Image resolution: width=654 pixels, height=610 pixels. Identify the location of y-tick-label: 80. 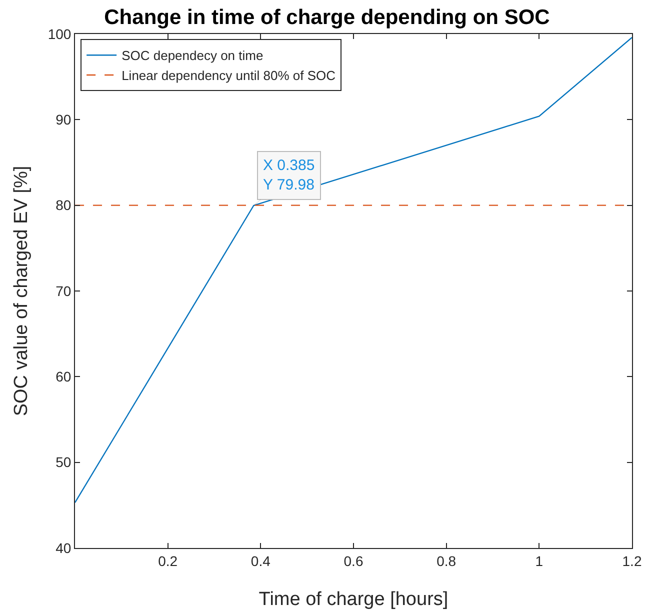
(64, 205).